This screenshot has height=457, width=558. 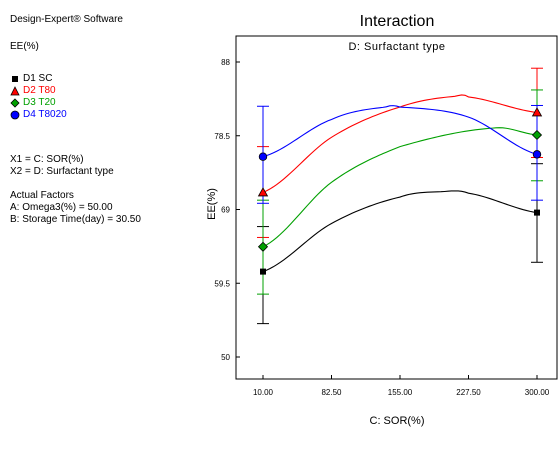 I want to click on legend-label-d3: D3 T20, so click(x=39, y=102).